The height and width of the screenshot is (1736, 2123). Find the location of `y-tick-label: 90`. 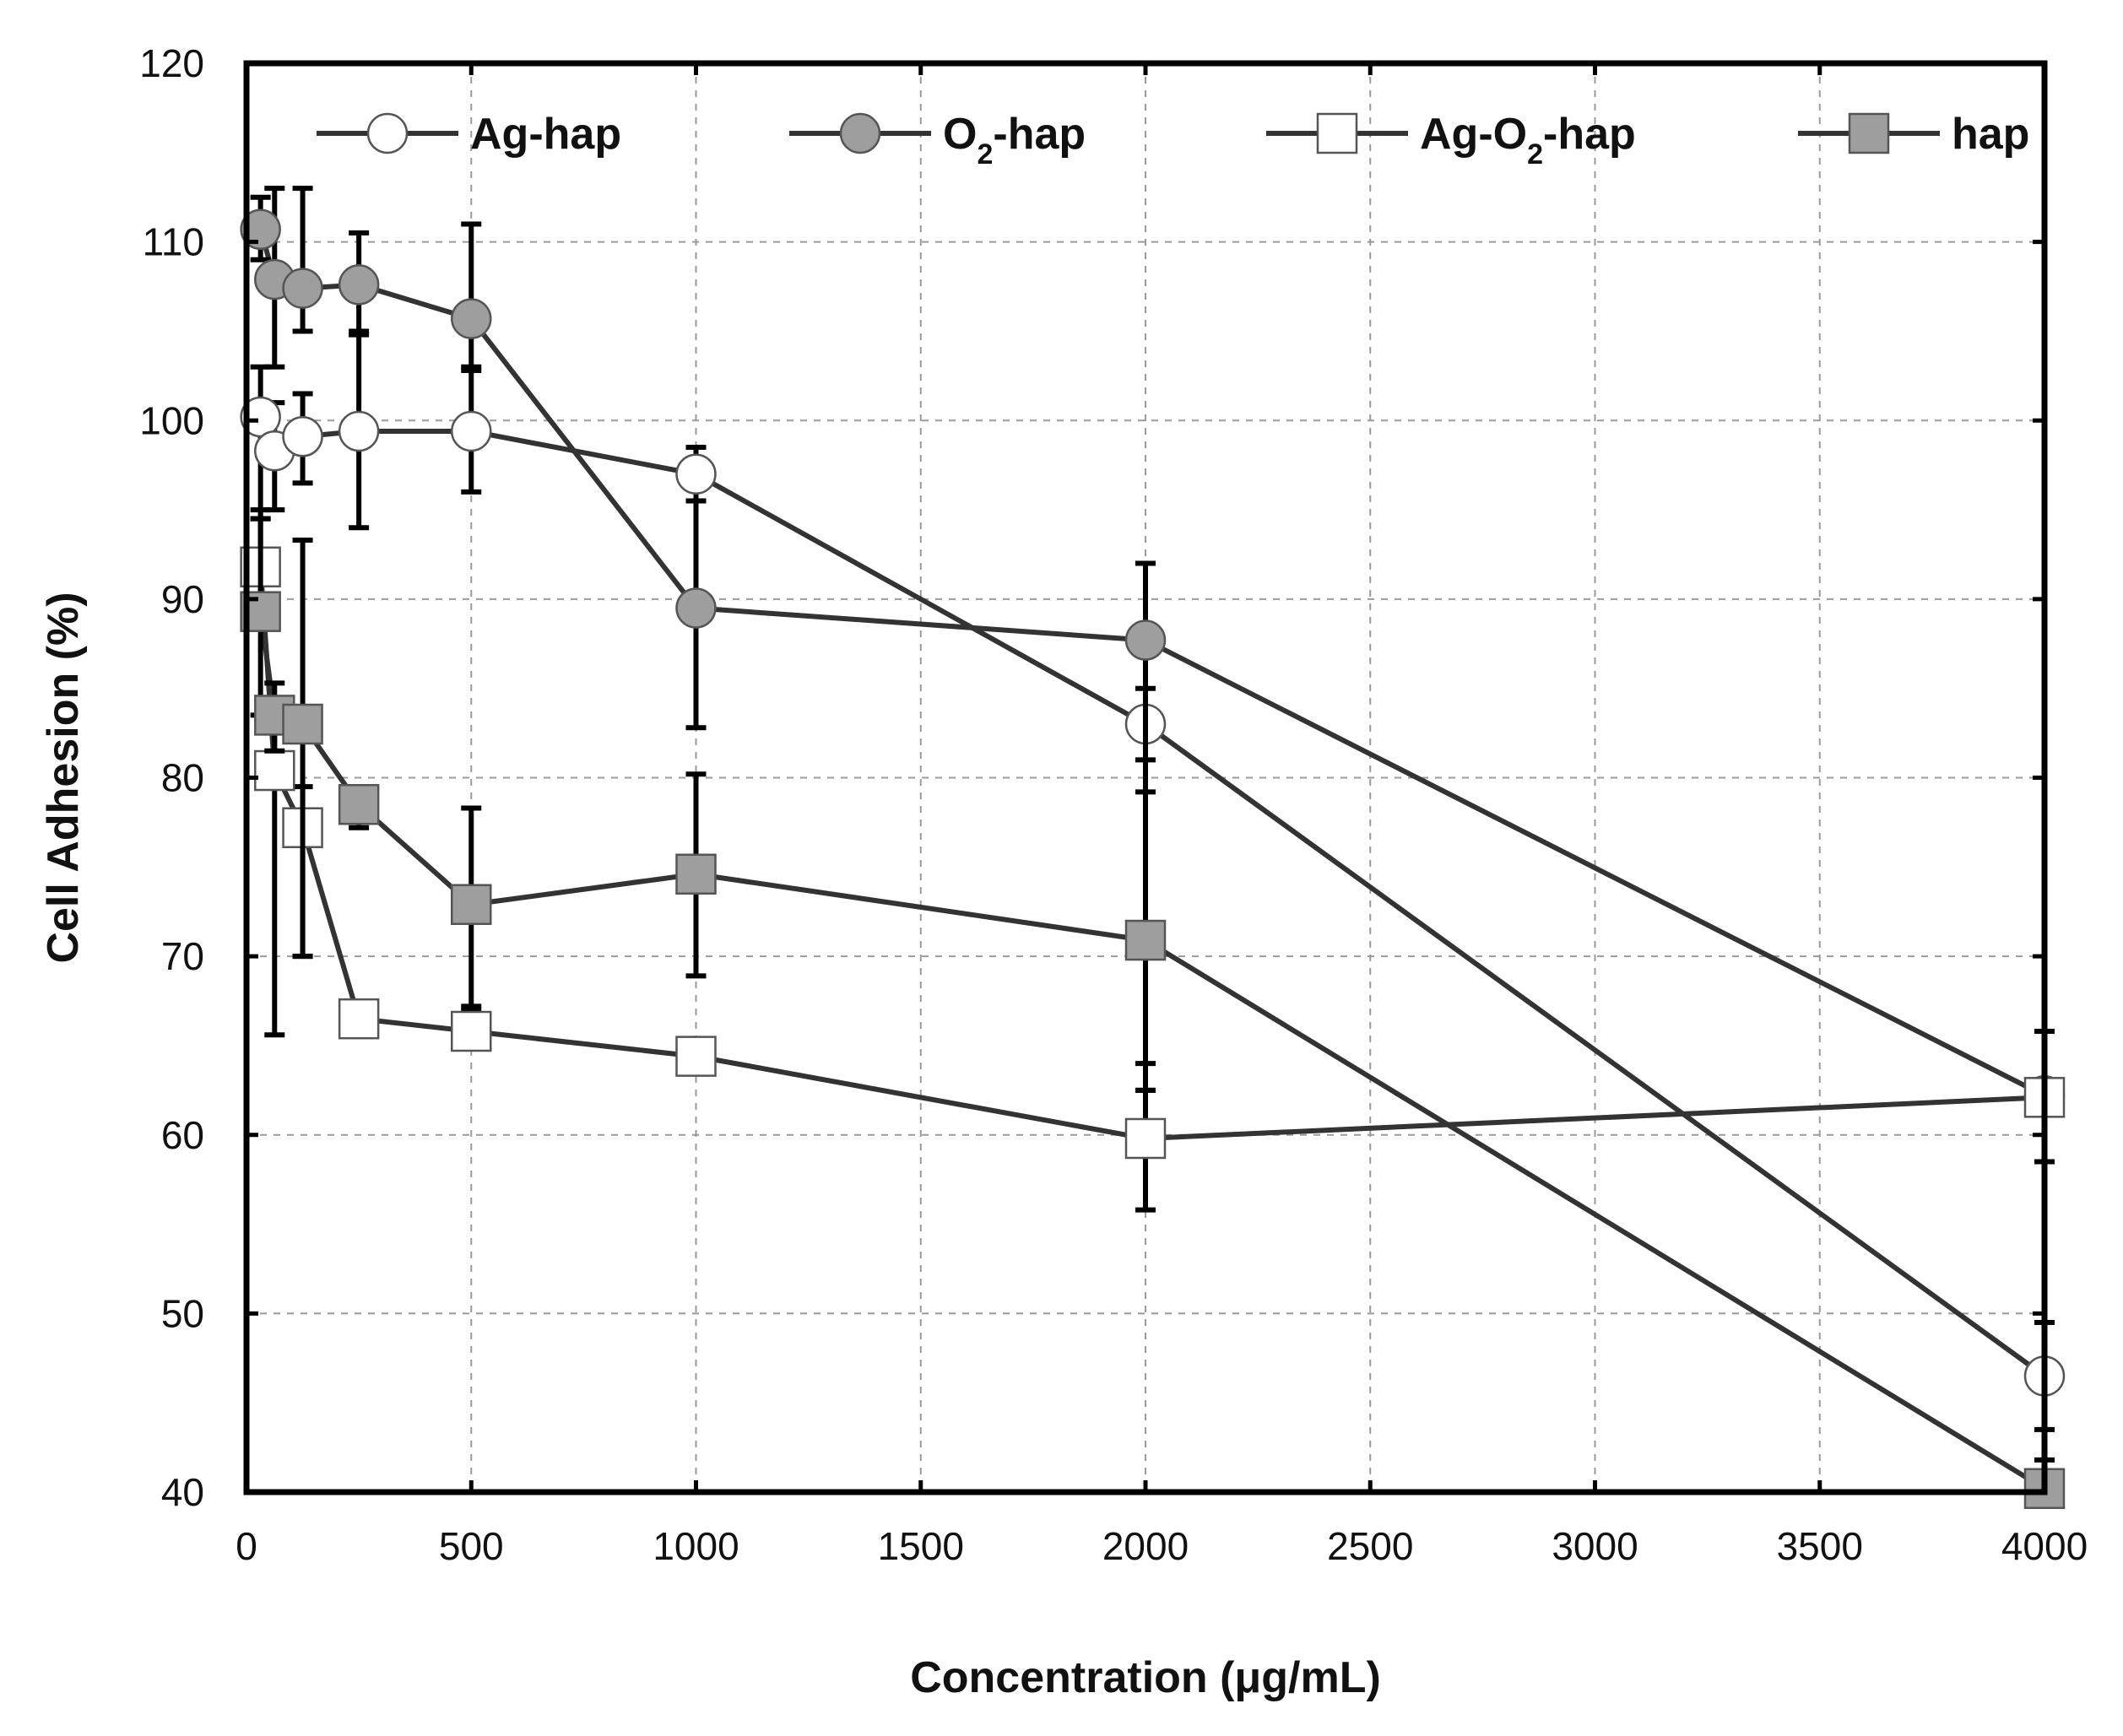

y-tick-label: 90 is located at coordinates (183, 599).